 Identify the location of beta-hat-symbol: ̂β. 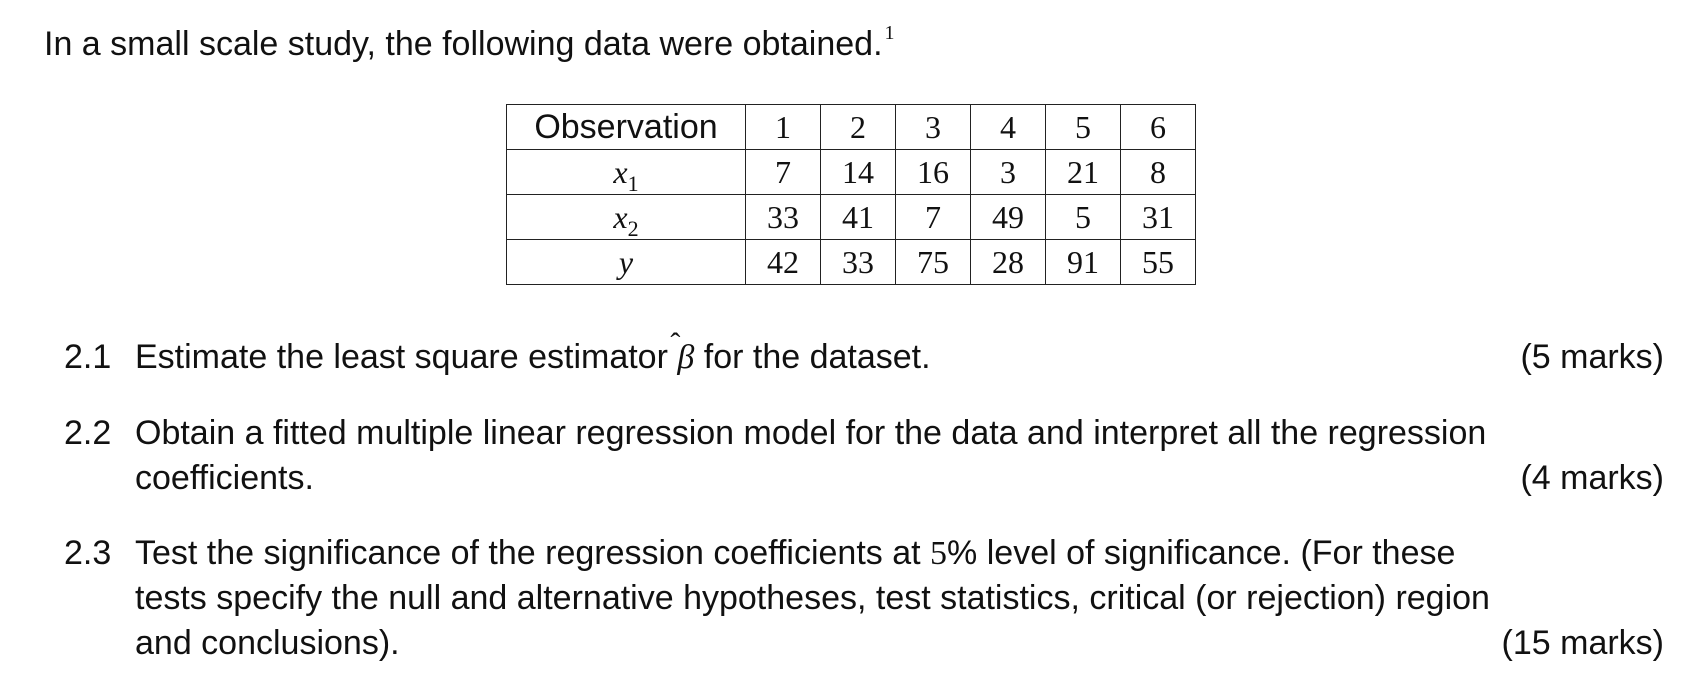
(686, 357).